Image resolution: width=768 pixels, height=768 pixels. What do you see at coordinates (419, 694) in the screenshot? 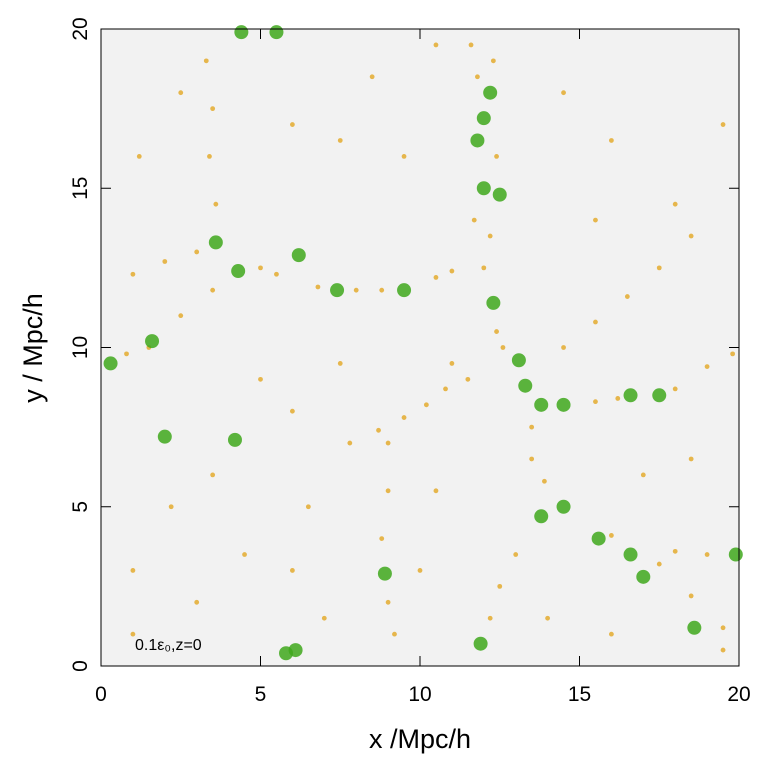
I see `x-tick-label: 10` at bounding box center [419, 694].